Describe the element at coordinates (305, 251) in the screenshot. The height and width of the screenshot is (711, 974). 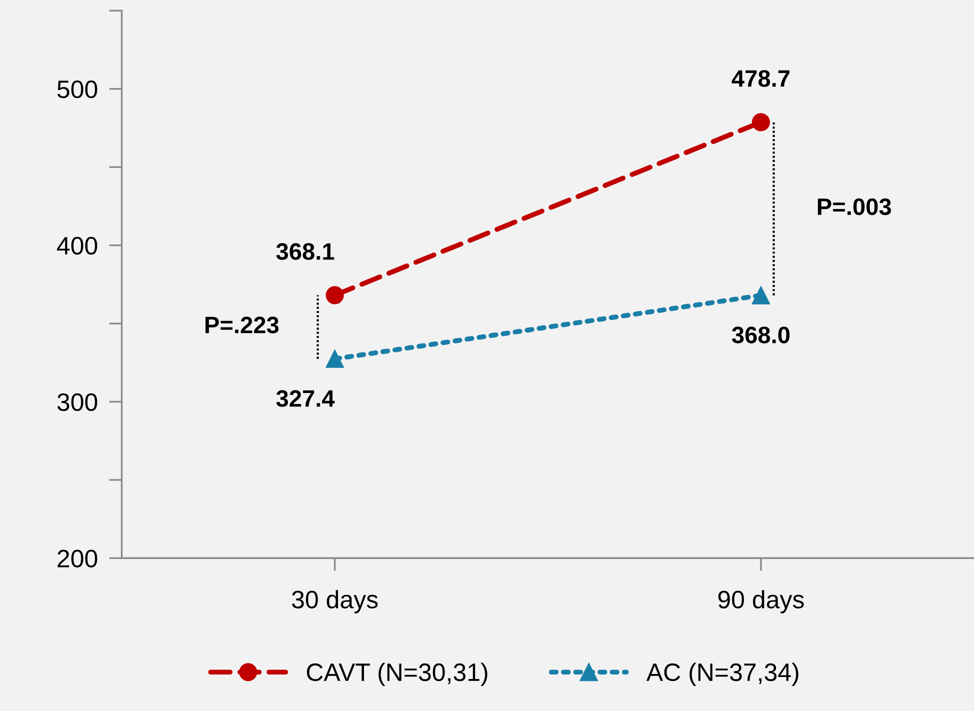
I see `data-label: 368.1` at that location.